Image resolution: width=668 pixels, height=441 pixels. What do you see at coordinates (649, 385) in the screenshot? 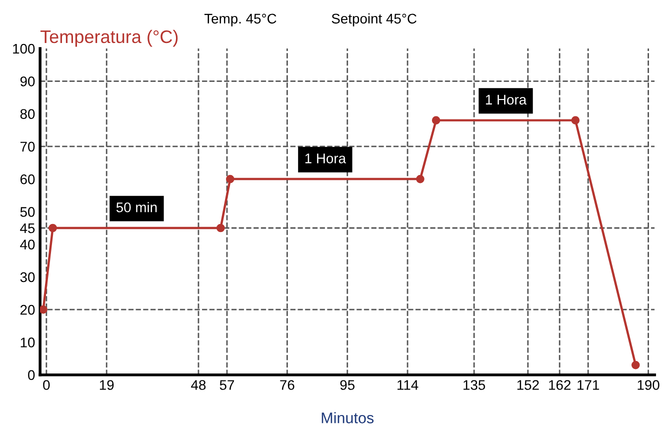
I see `x-tick-label: 190` at bounding box center [649, 385].